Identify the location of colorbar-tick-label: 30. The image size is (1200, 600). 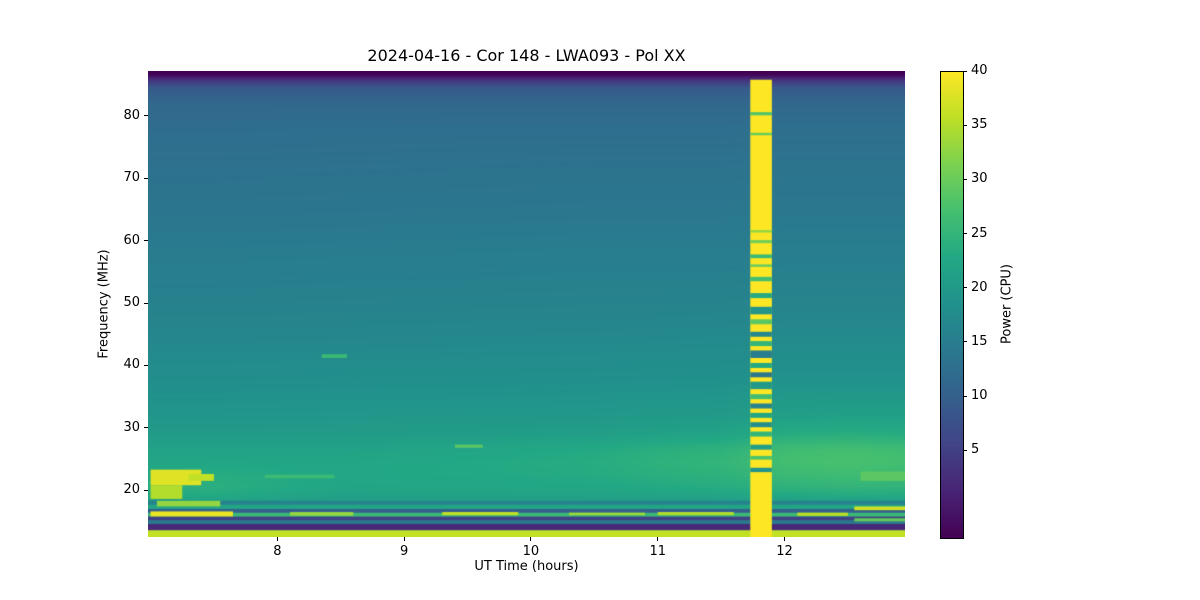
(979, 179).